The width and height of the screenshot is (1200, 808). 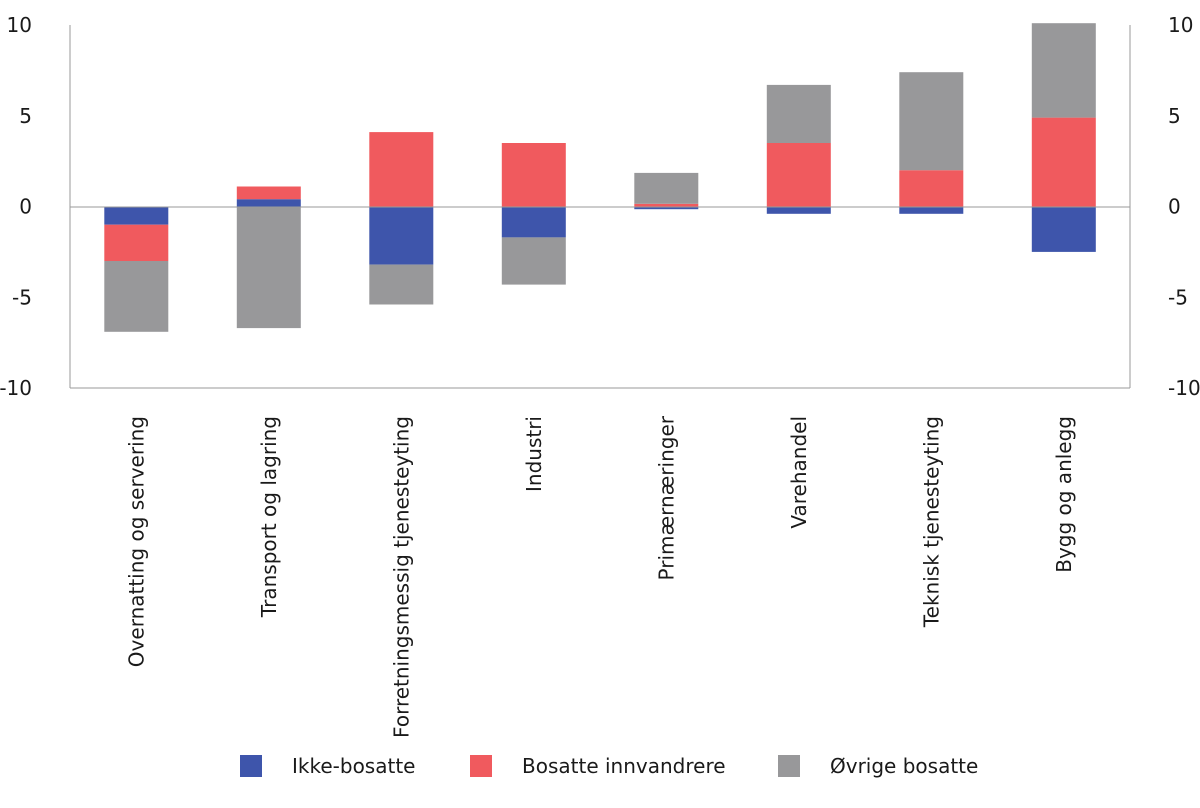 What do you see at coordinates (136, 541) in the screenshot?
I see `category-label-overnatting-og-servering: Overnatting og servering` at bounding box center [136, 541].